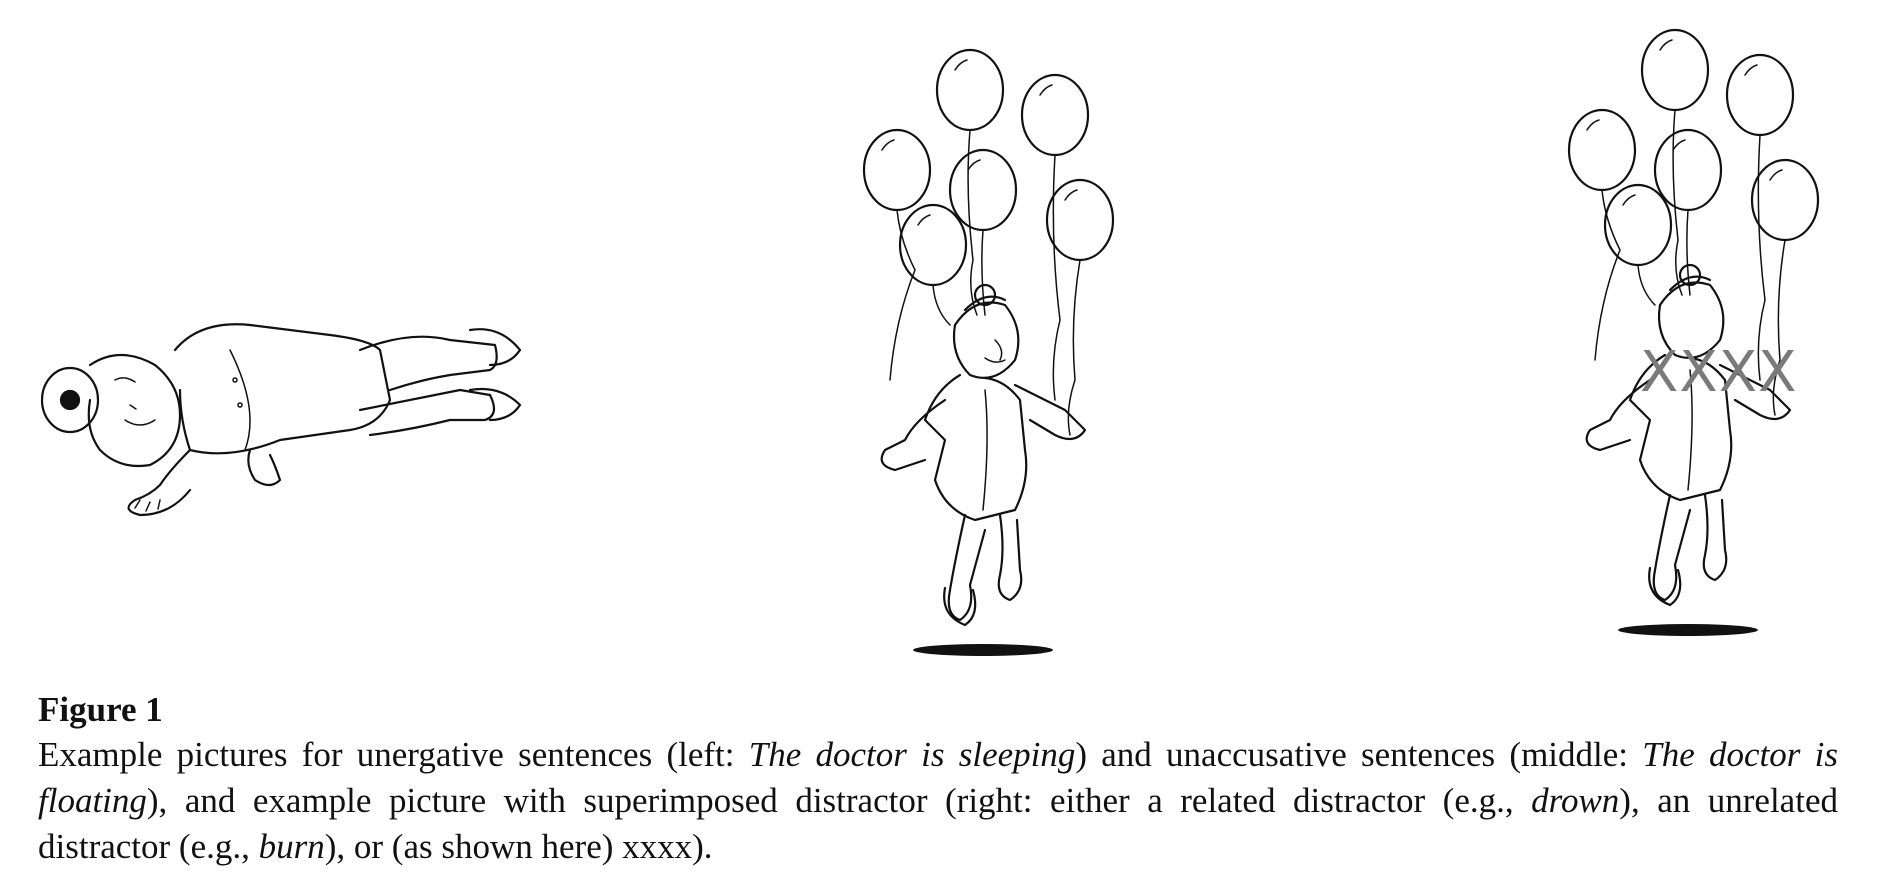  I want to click on caption-segment: ) and unaccusative sentences (middle:, so click(1359, 754).